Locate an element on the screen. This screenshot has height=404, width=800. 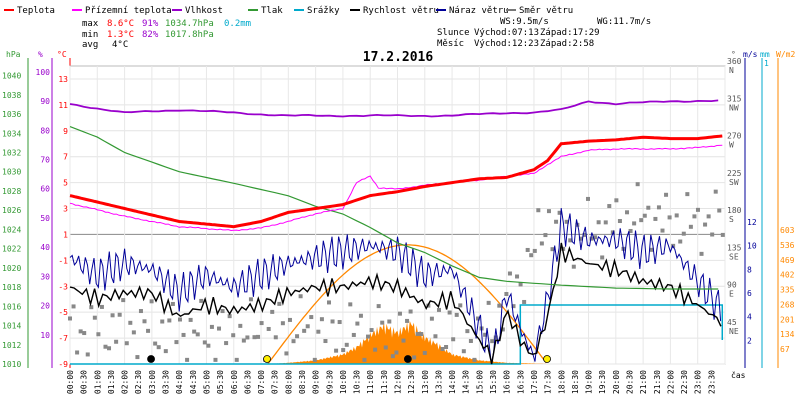
axis-dir-tick: 180 is located at coordinates (734, 210).